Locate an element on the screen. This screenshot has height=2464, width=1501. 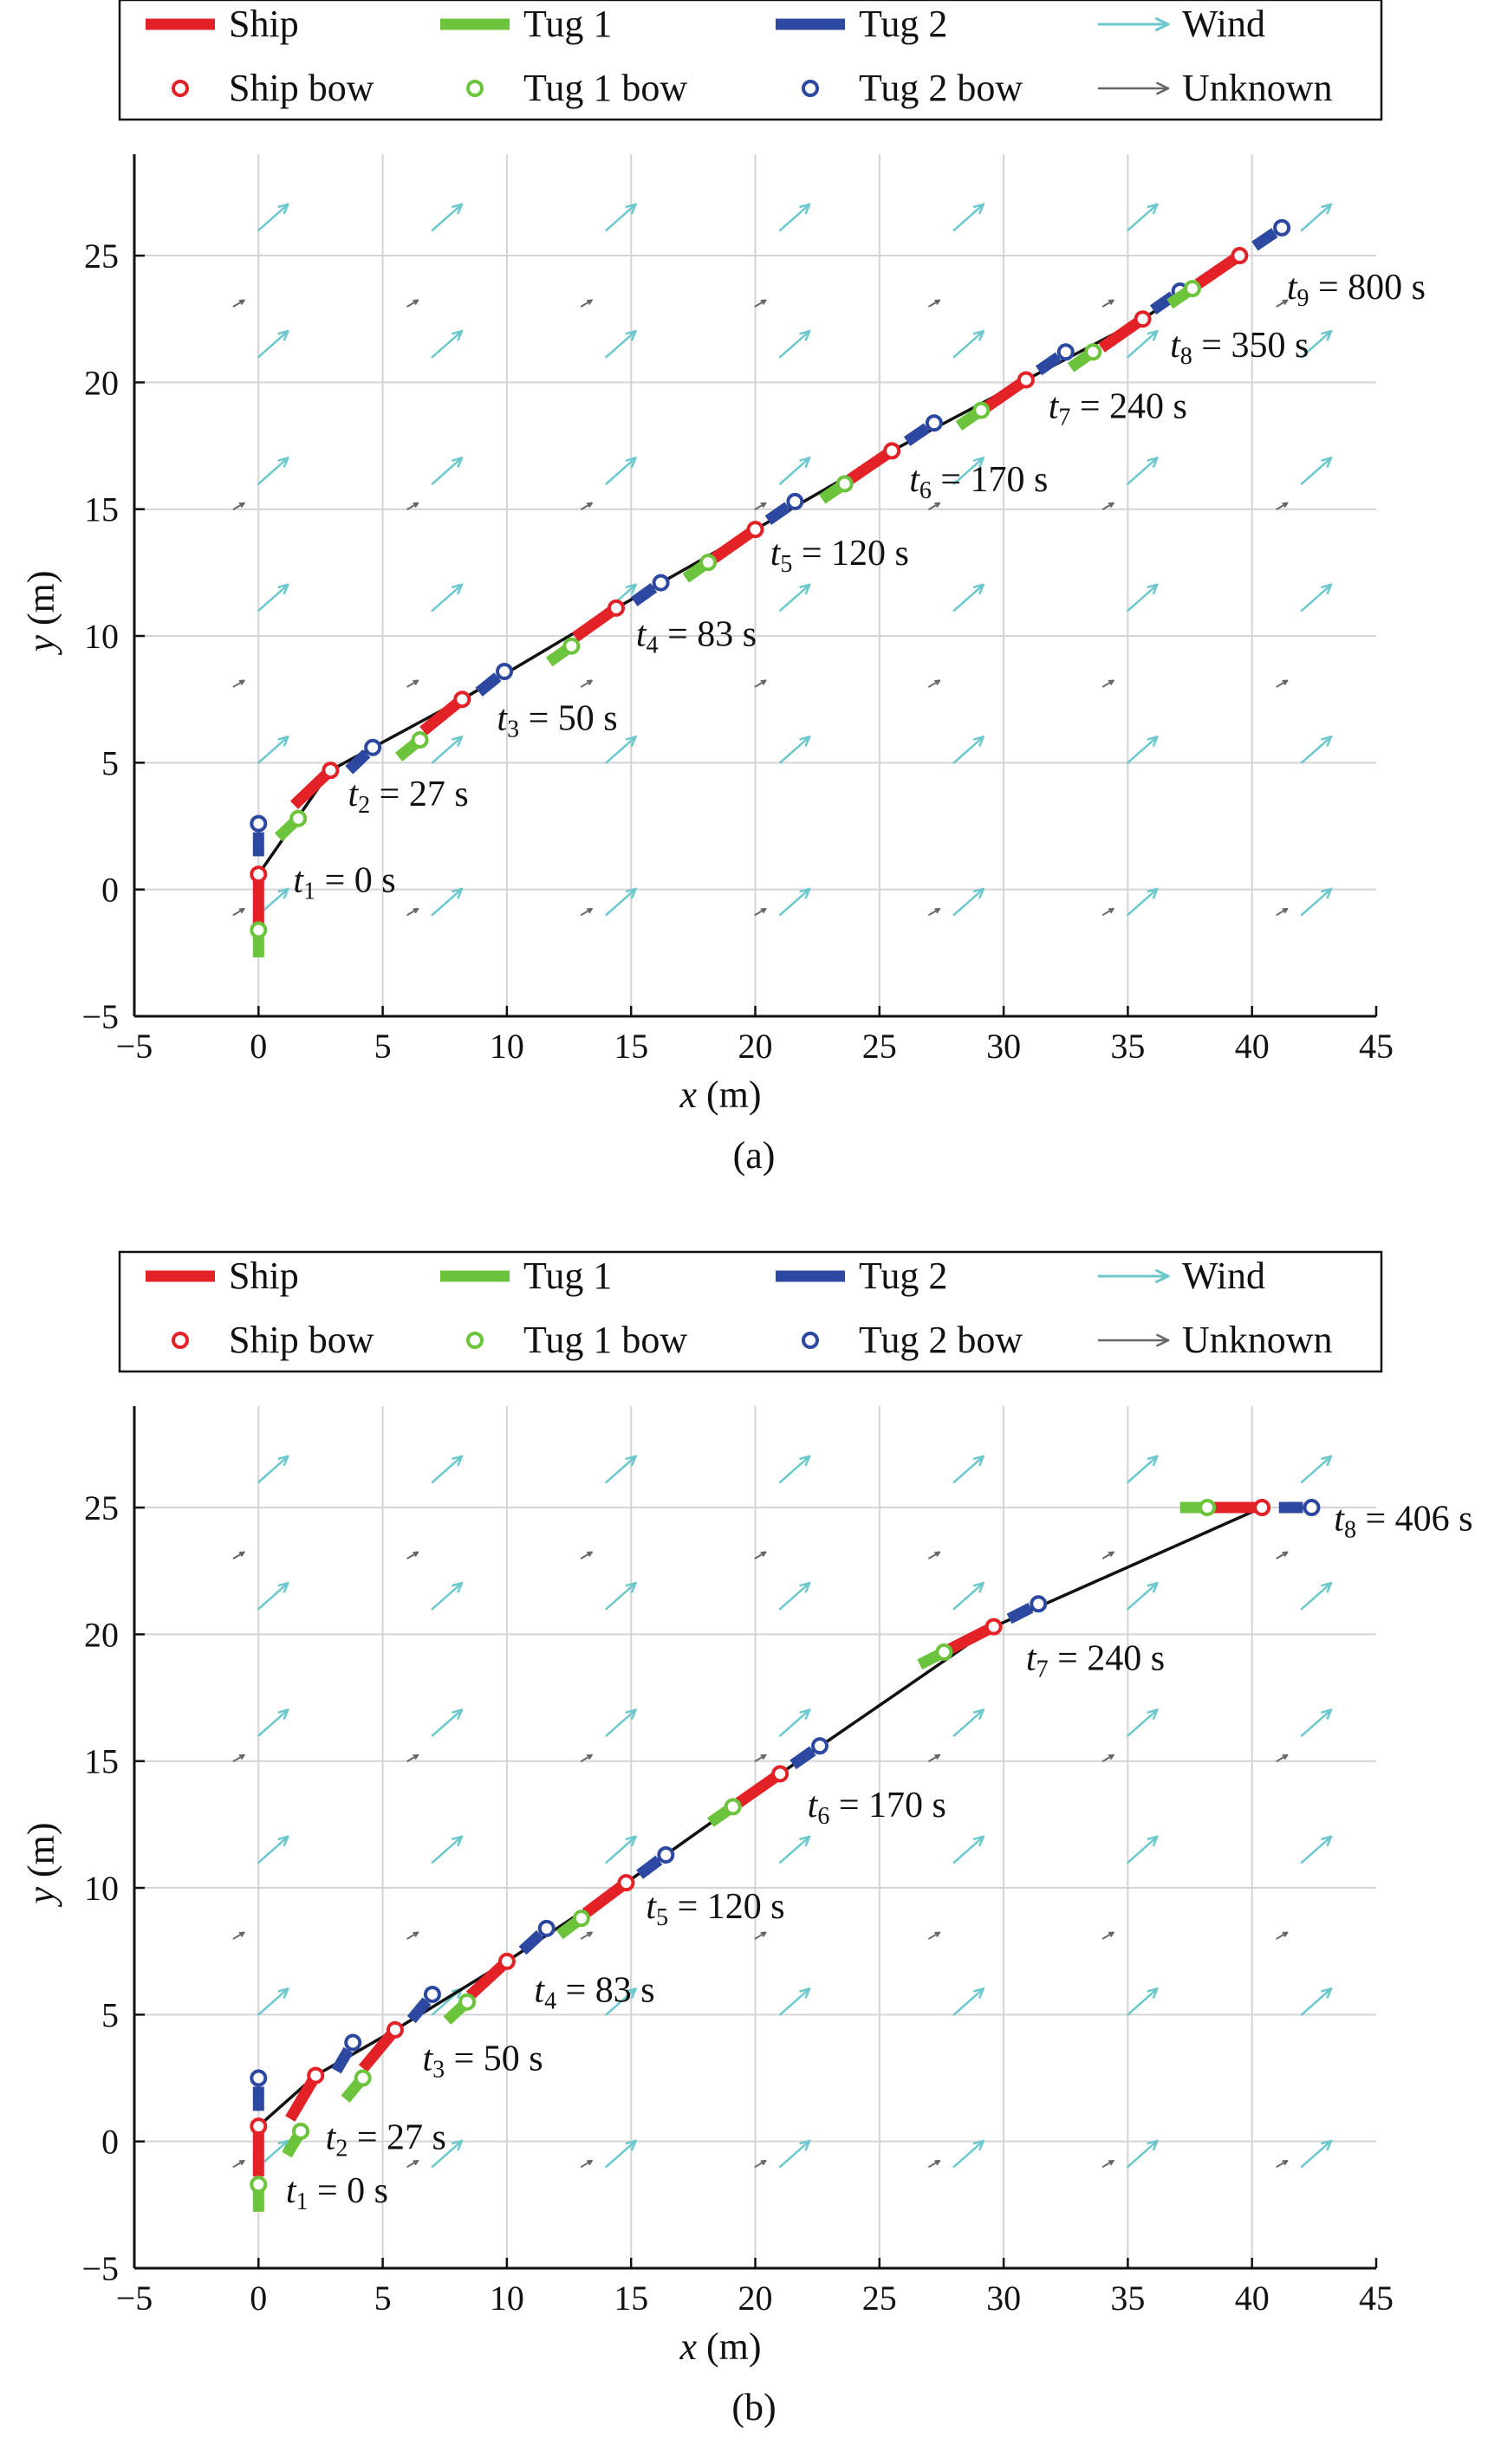
time-label: t1 = 0 s is located at coordinates (337, 2193).